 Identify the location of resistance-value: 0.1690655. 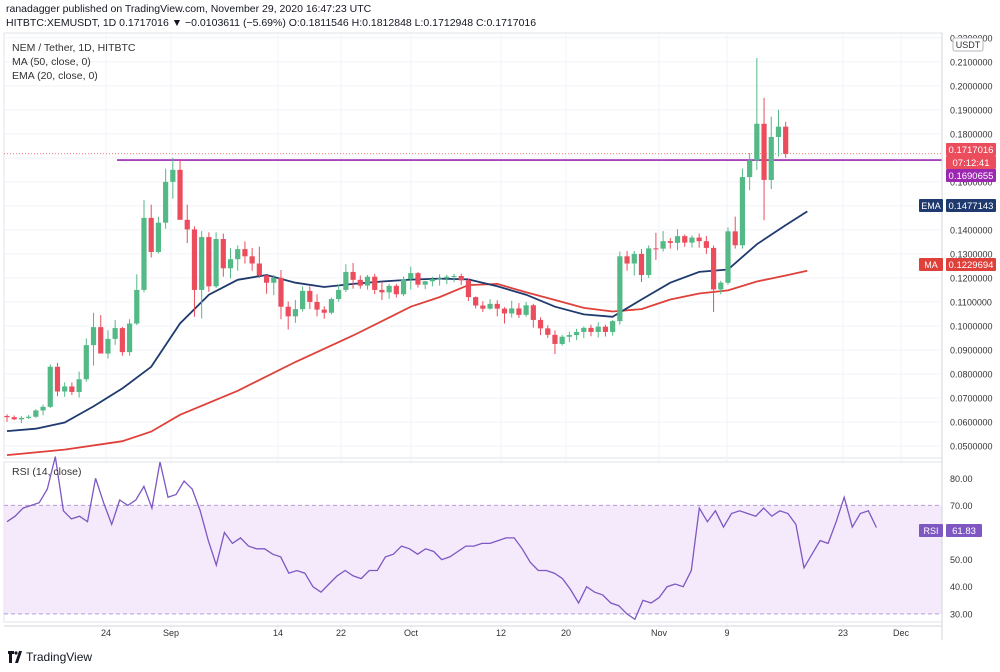
(971, 176).